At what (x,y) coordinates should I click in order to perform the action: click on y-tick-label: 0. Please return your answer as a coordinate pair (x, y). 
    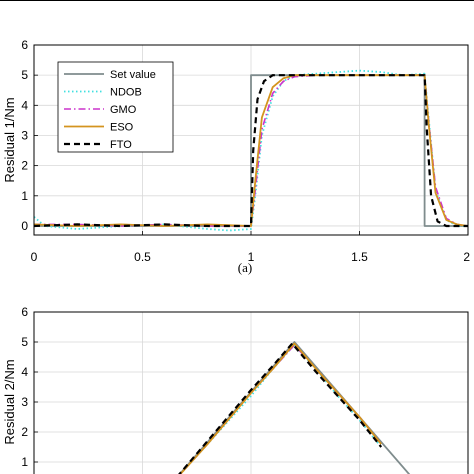
    Looking at the image, I should click on (24, 226).